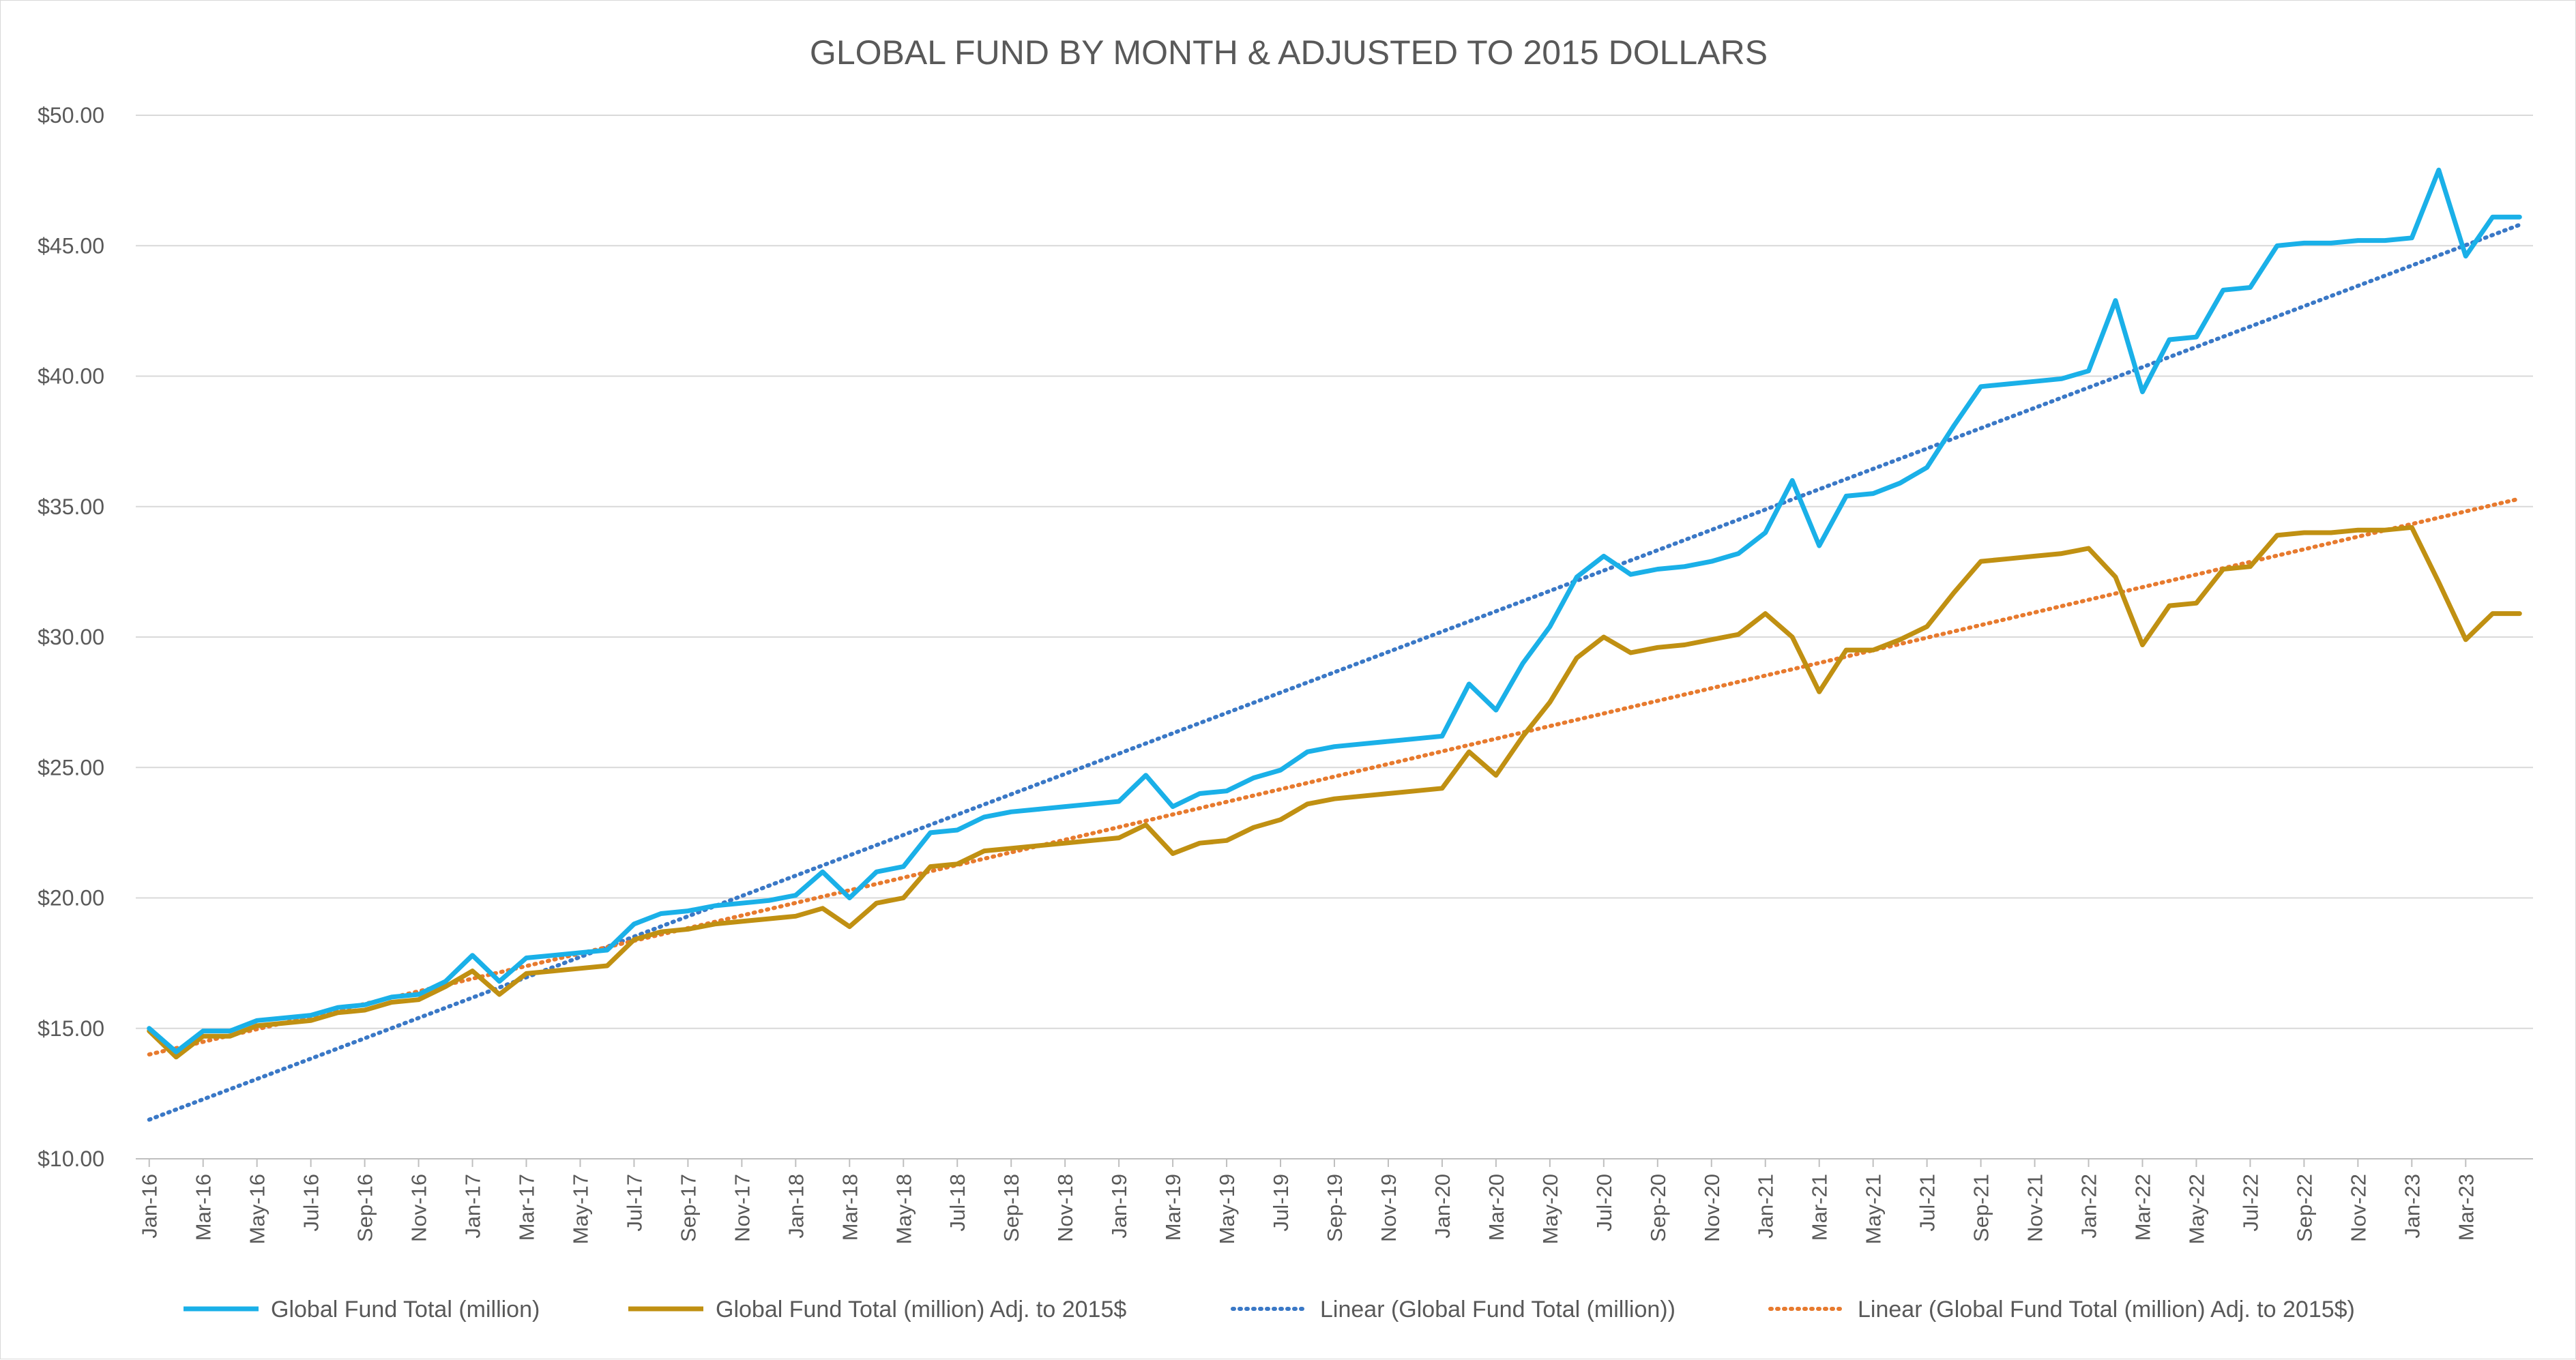 This screenshot has height=1360, width=2576. I want to click on x-tick-label: May-22, so click(2196, 1209).